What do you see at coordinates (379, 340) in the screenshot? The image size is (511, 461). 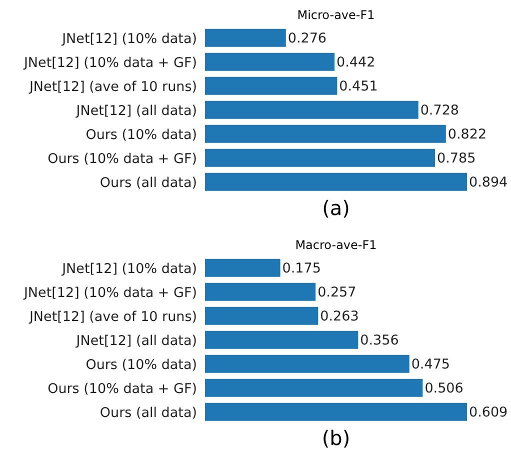 I see `data-label: 0.356` at bounding box center [379, 340].